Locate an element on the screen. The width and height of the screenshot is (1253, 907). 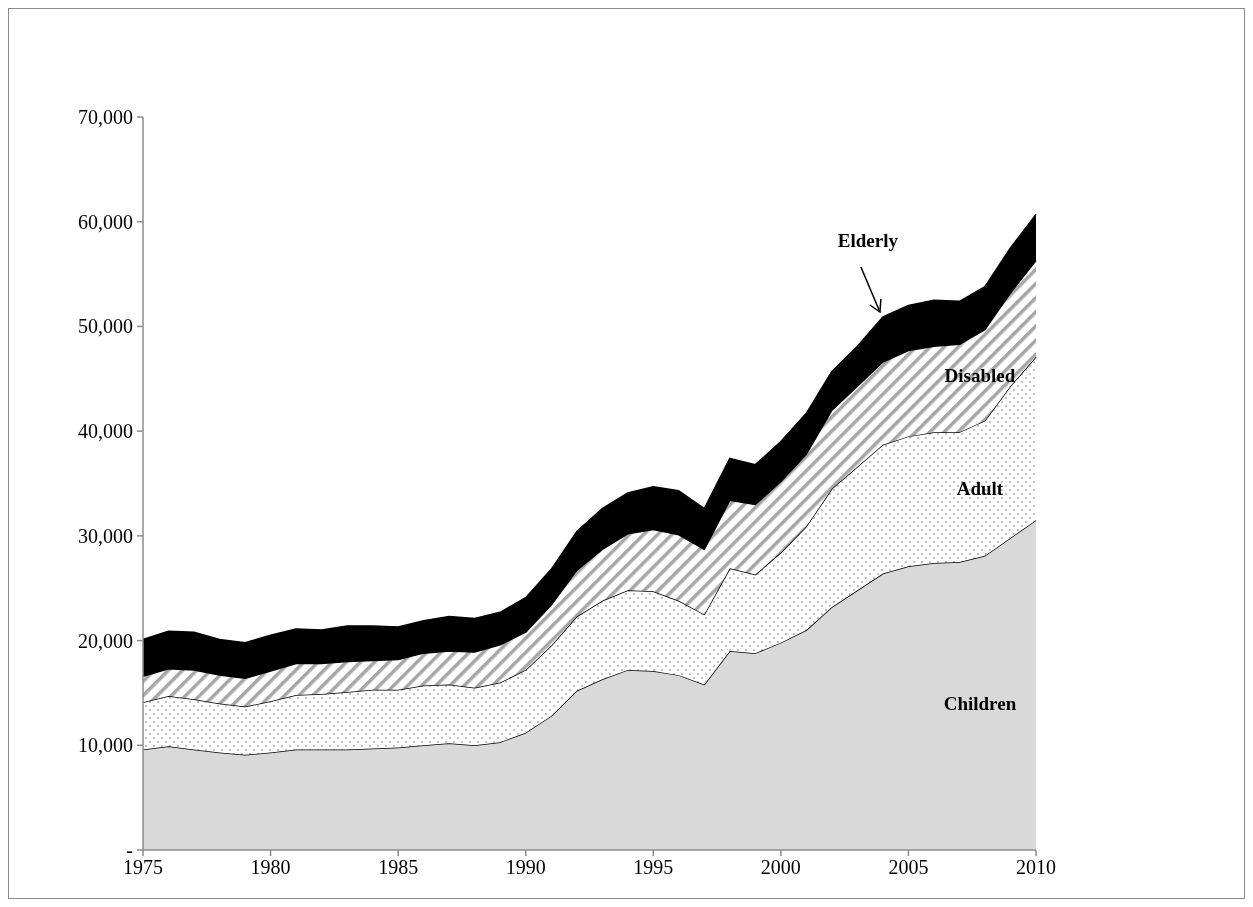
y-tick-label: 20,000 is located at coordinates (105, 640).